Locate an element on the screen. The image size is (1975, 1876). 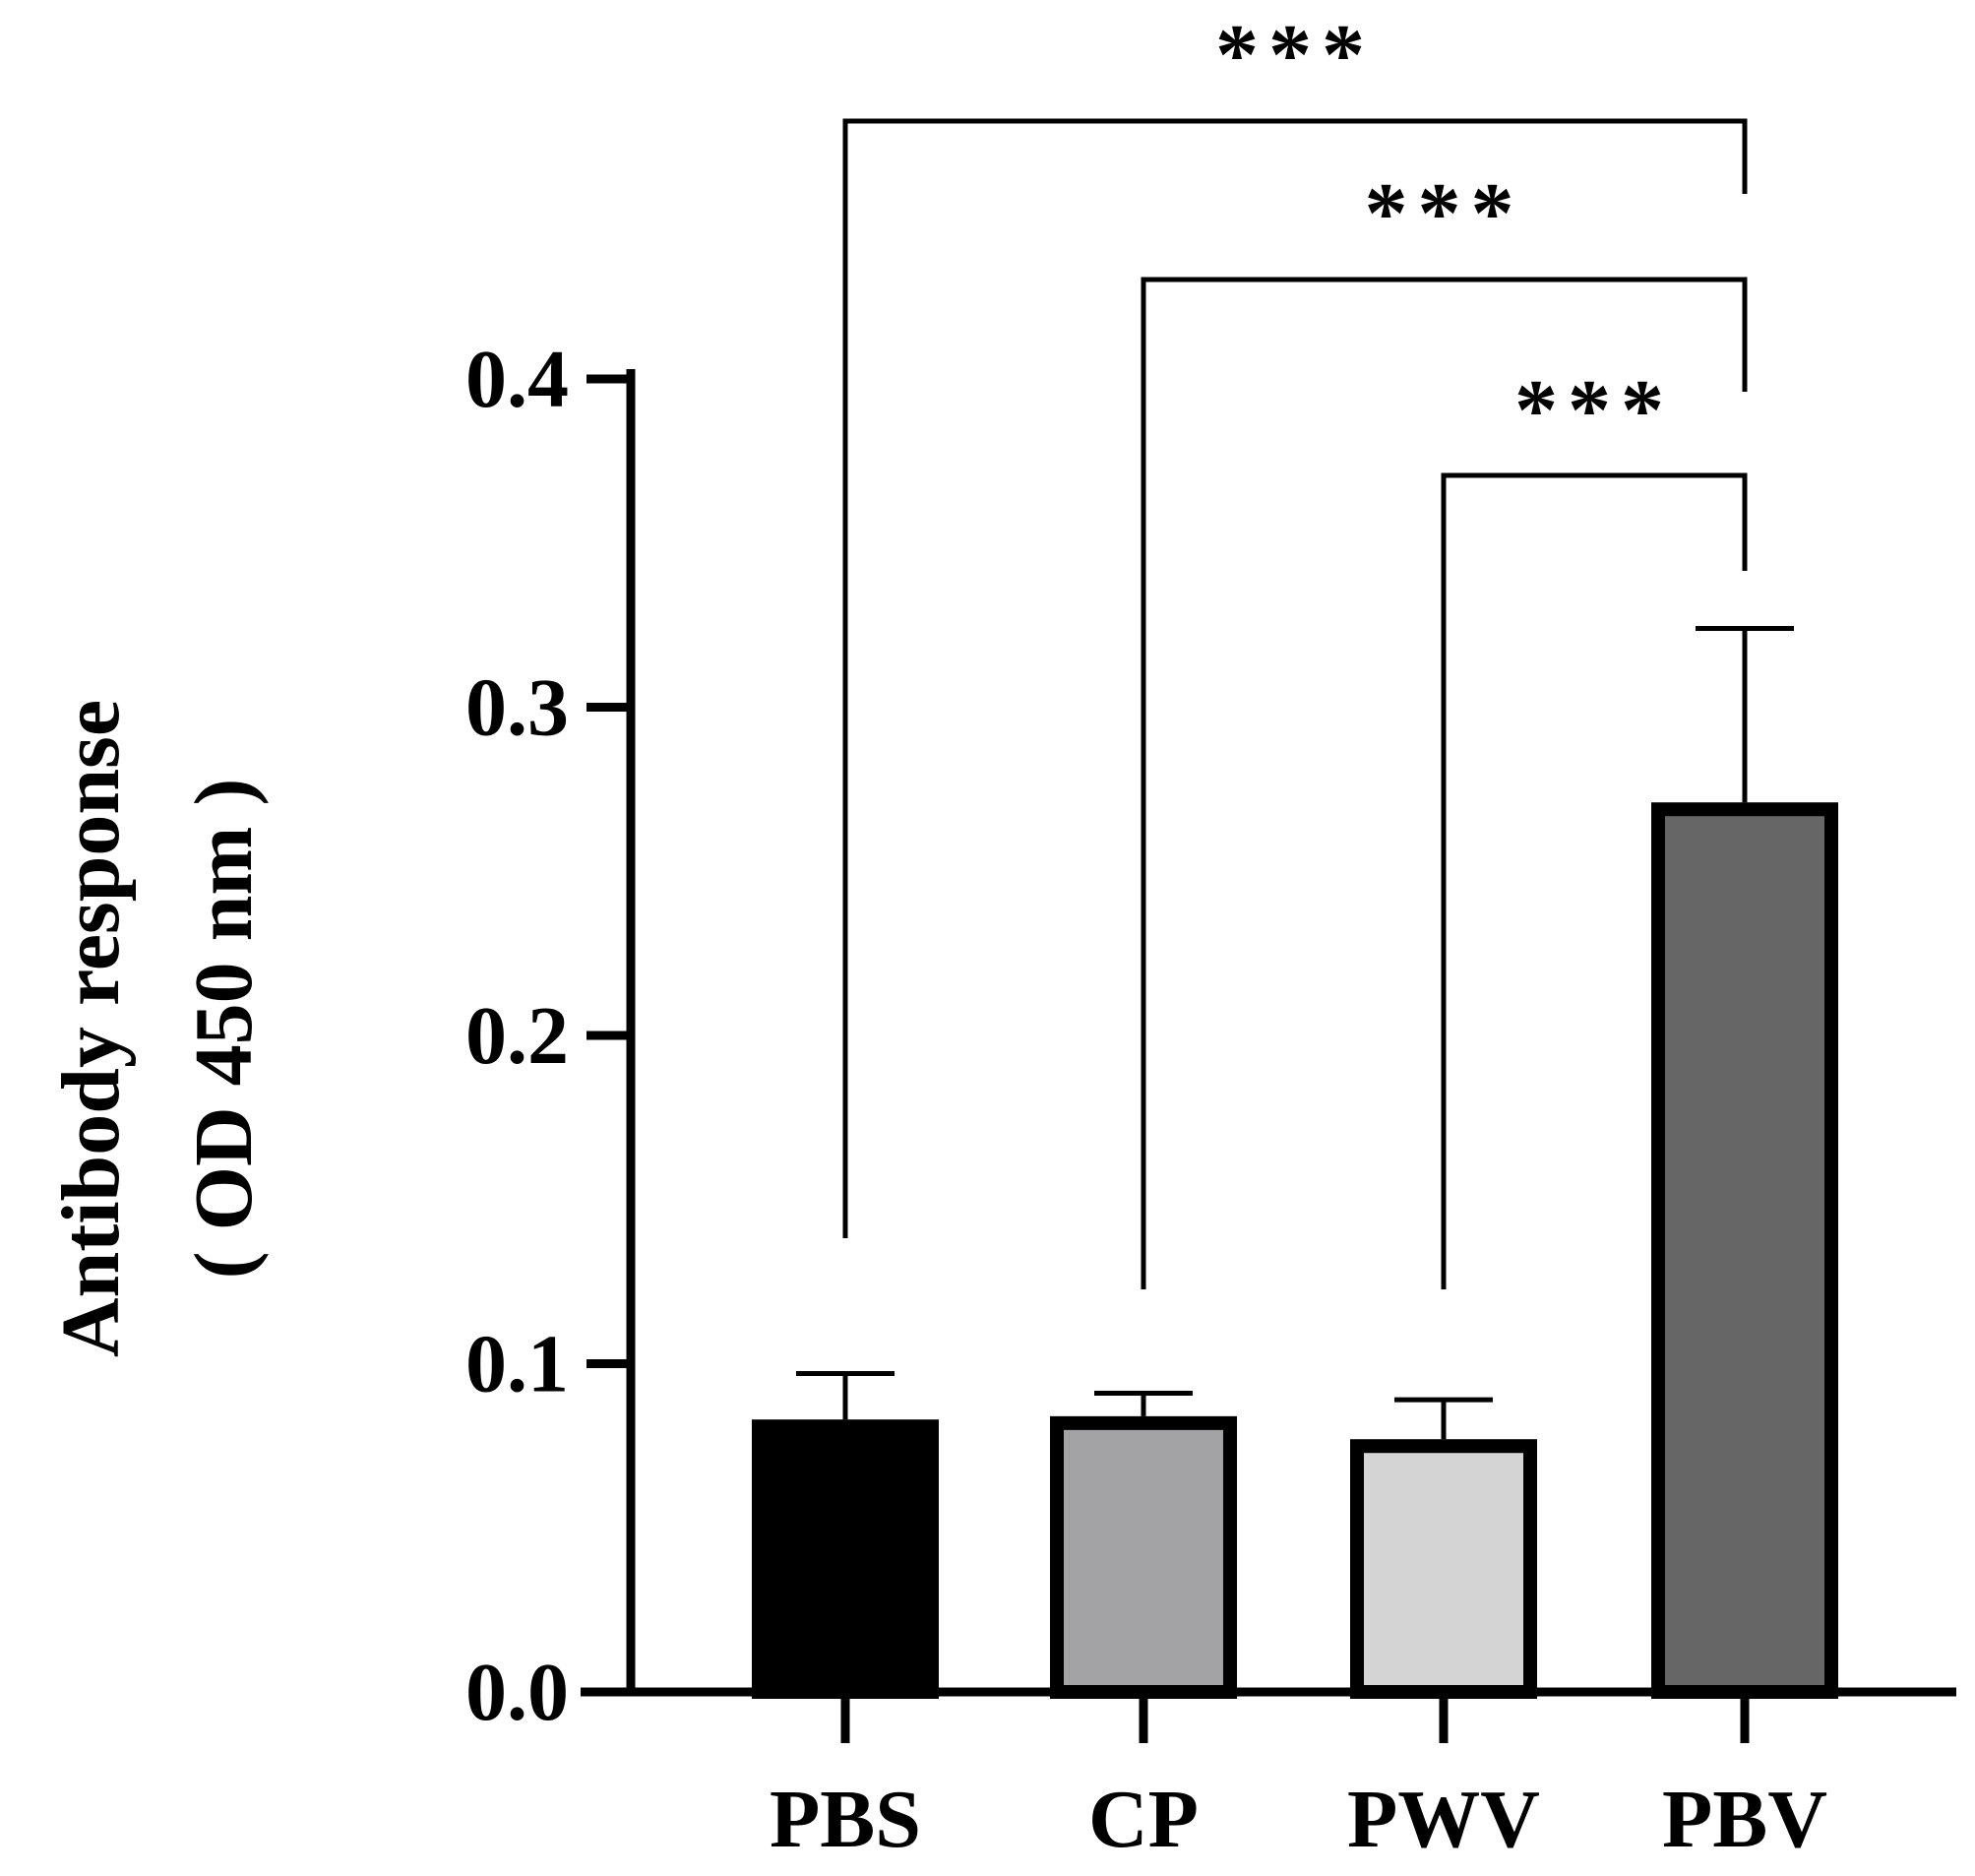
y-tick-label: 0.4 is located at coordinates (517, 379).